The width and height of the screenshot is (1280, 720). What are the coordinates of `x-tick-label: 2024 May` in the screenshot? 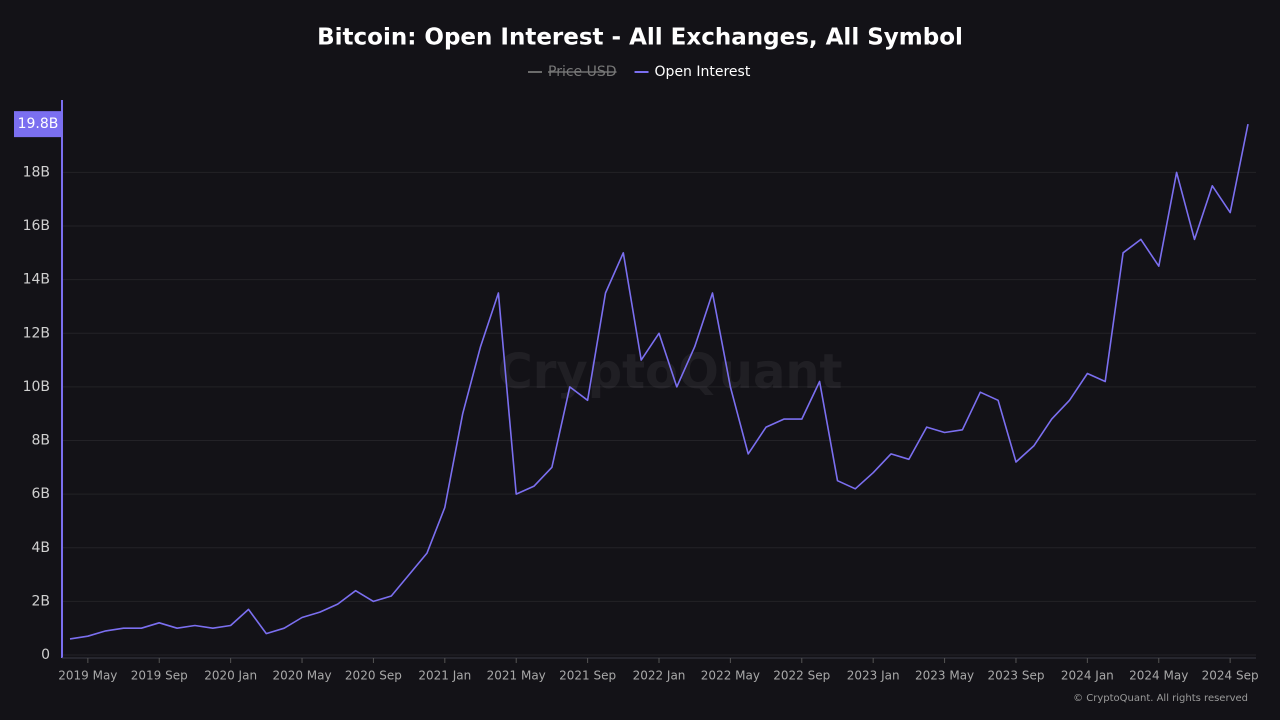 It's located at (1158, 676).